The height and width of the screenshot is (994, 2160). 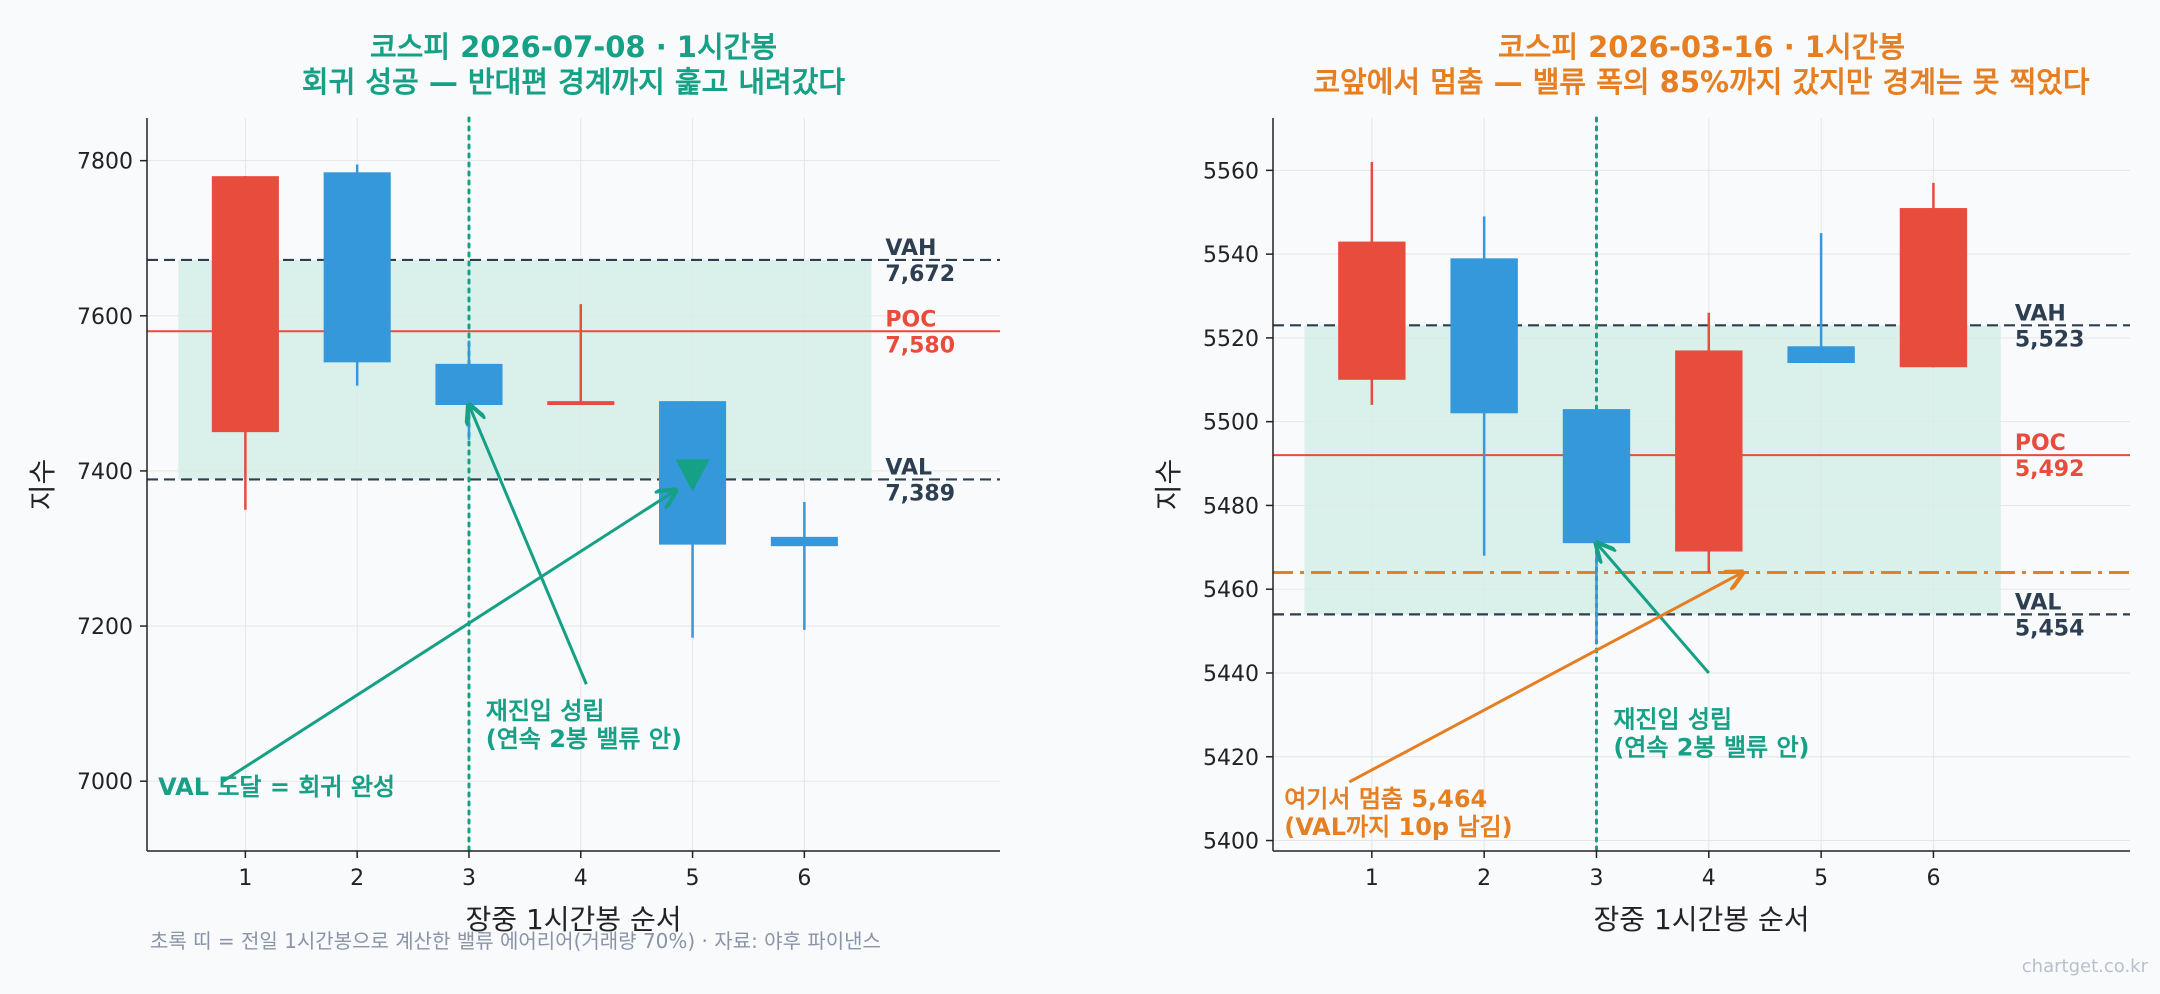 What do you see at coordinates (910, 248) in the screenshot?
I see `chart-1-level-name-vah: VAH` at bounding box center [910, 248].